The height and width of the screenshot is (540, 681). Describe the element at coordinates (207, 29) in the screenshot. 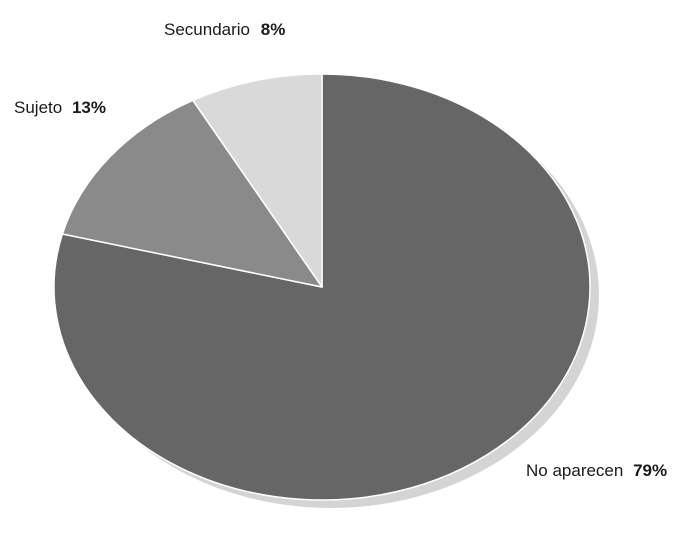

I see `slice-name: Secundario` at that location.